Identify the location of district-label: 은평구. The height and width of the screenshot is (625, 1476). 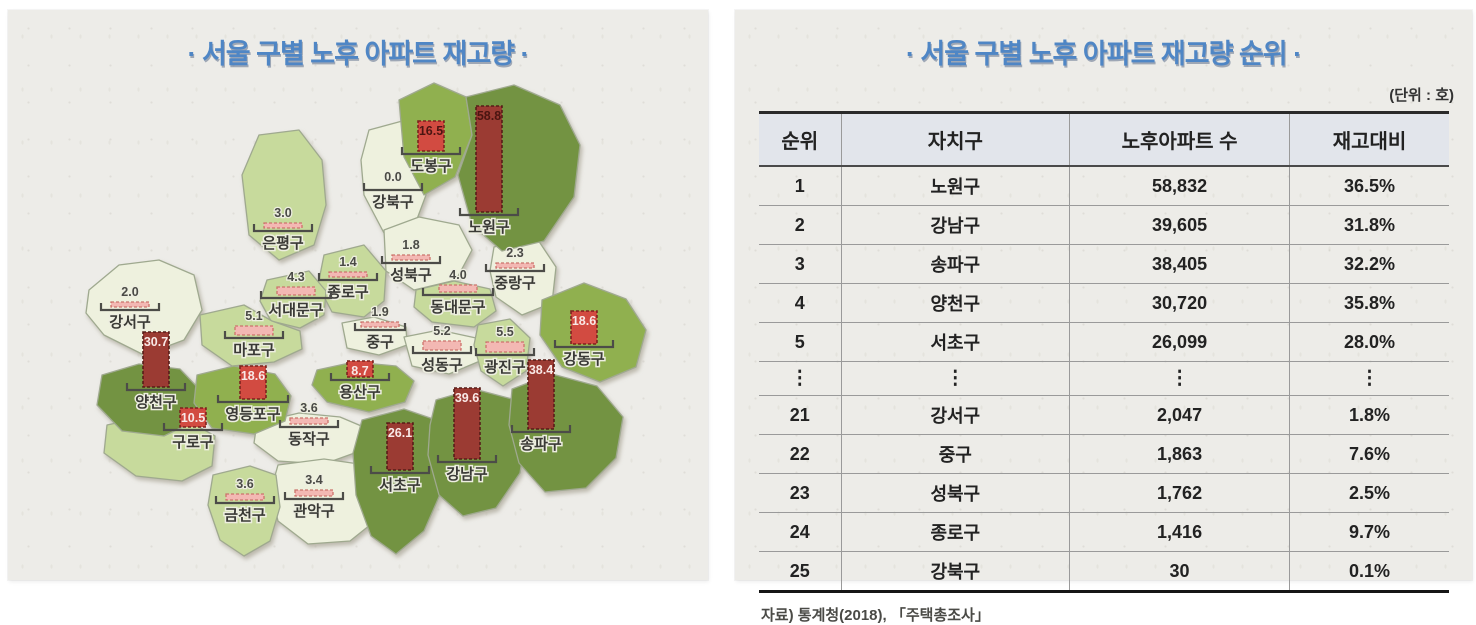
(283, 243).